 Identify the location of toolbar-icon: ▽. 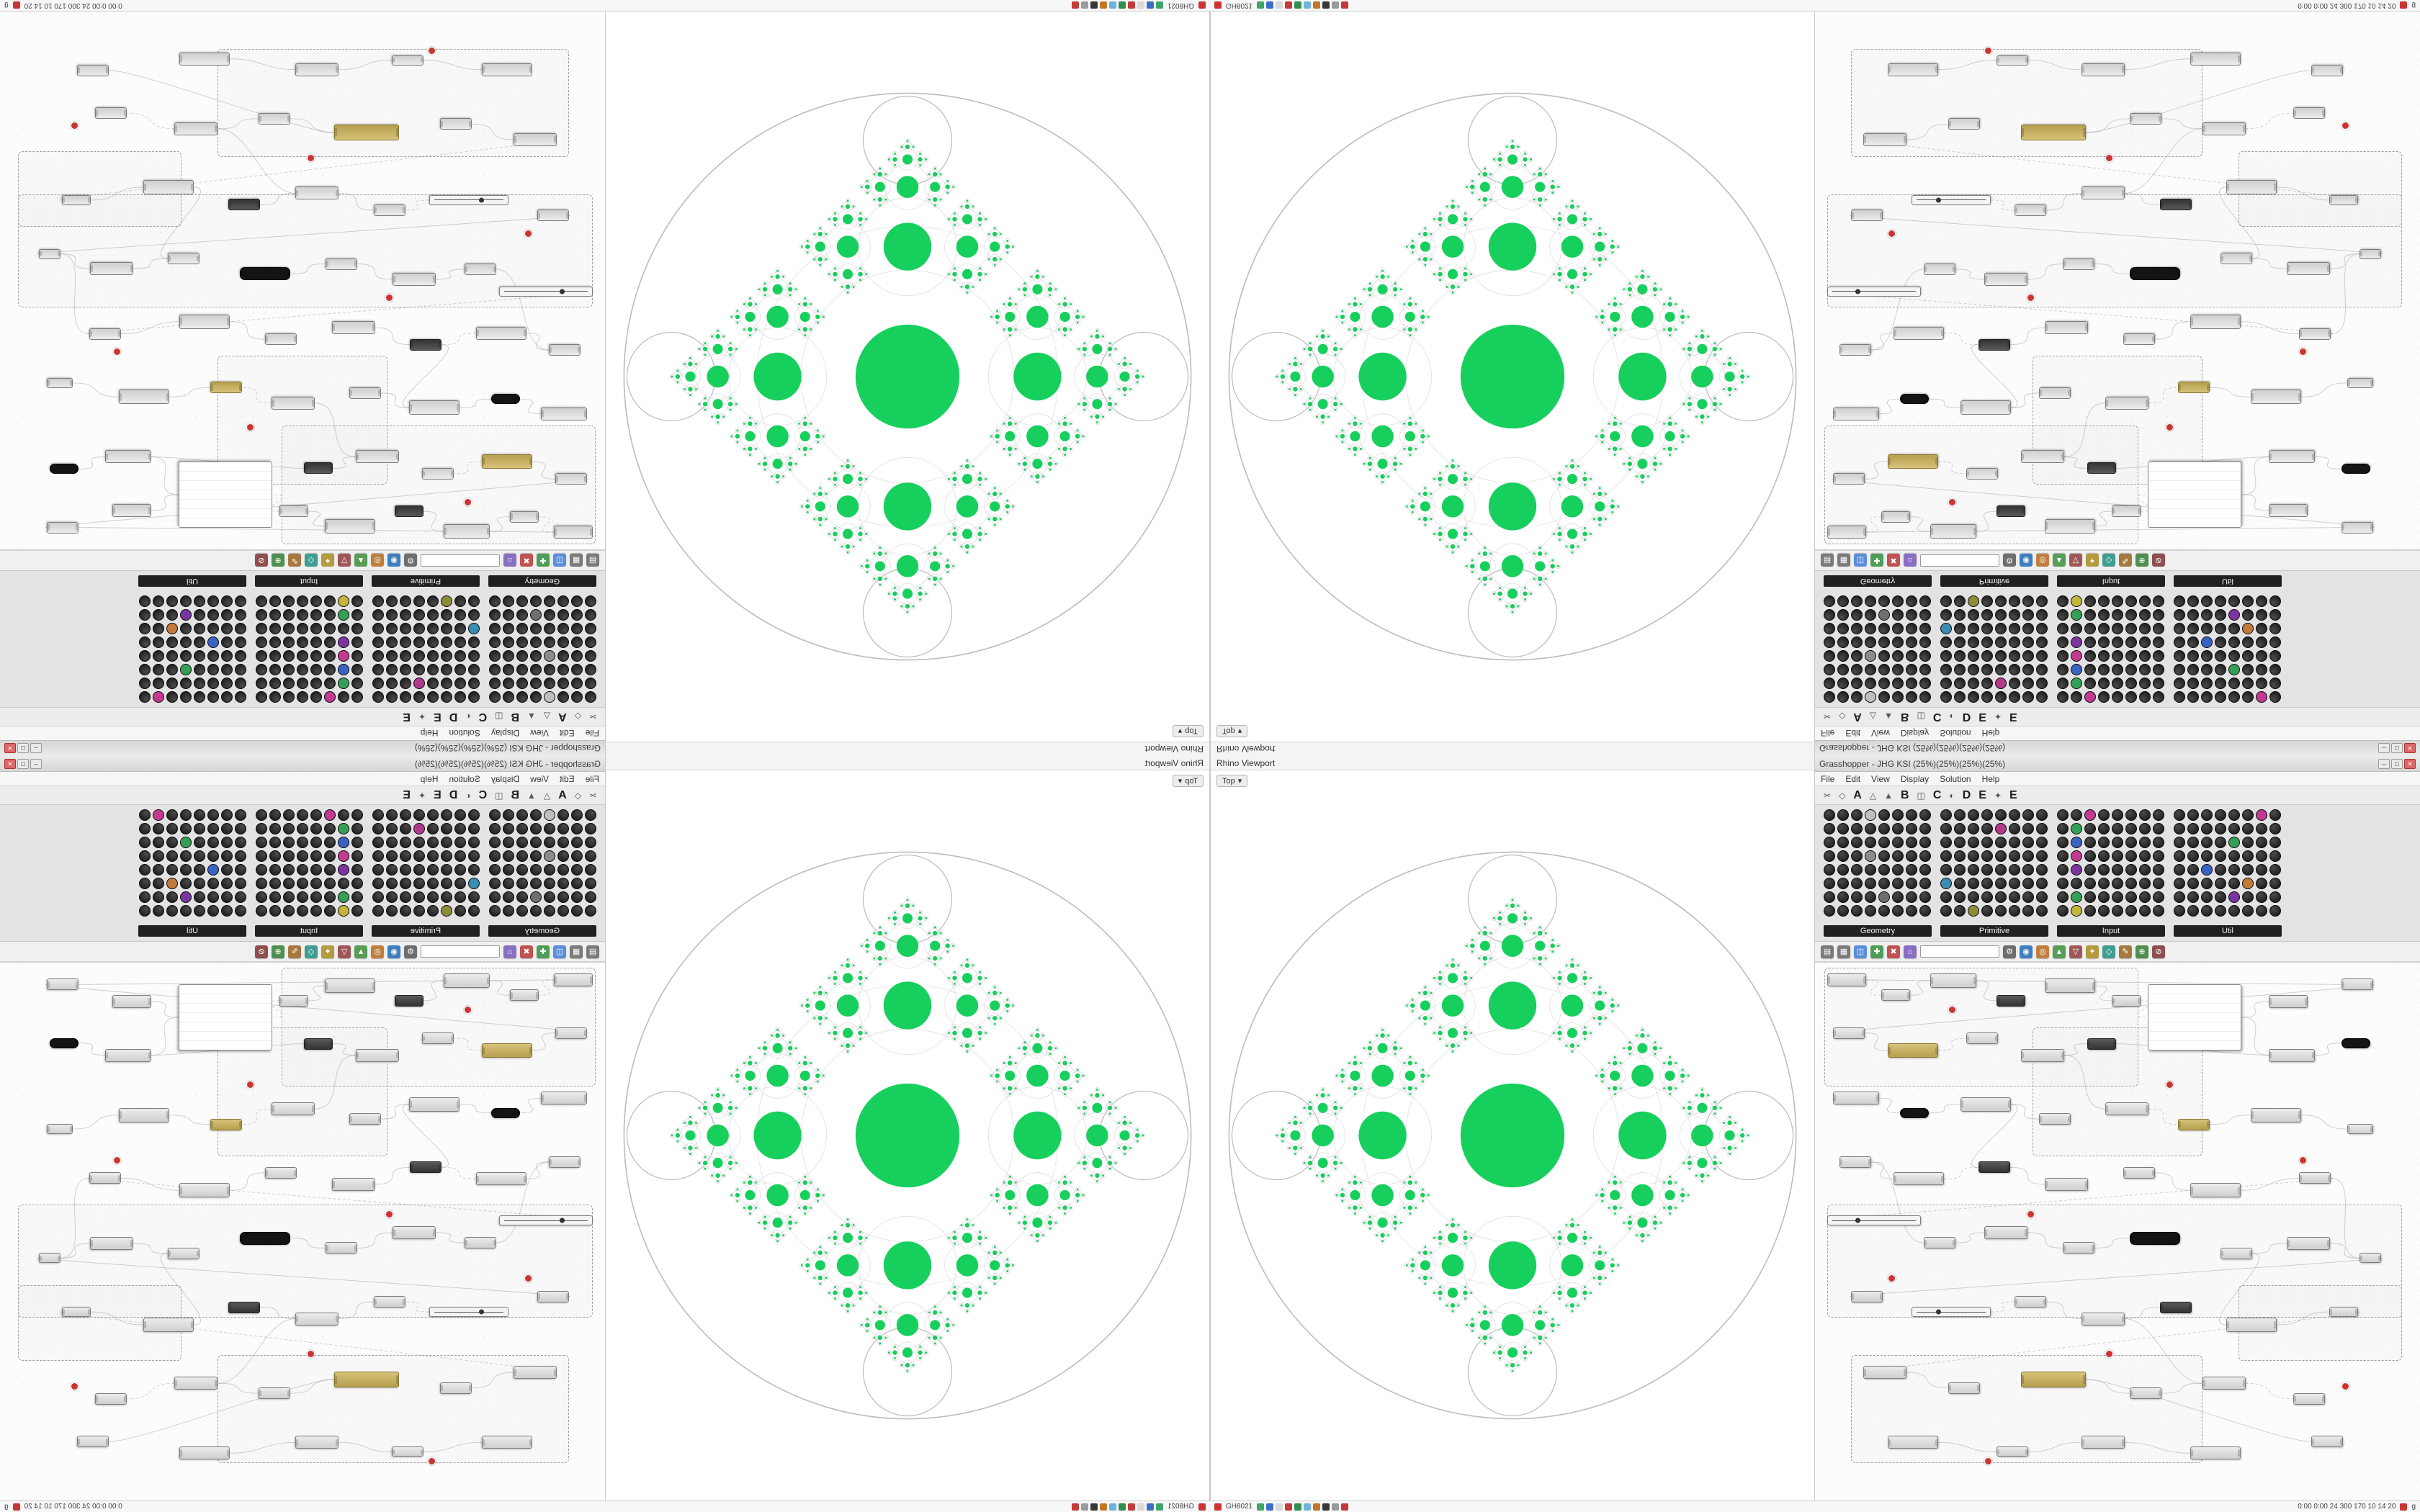
(2075, 560).